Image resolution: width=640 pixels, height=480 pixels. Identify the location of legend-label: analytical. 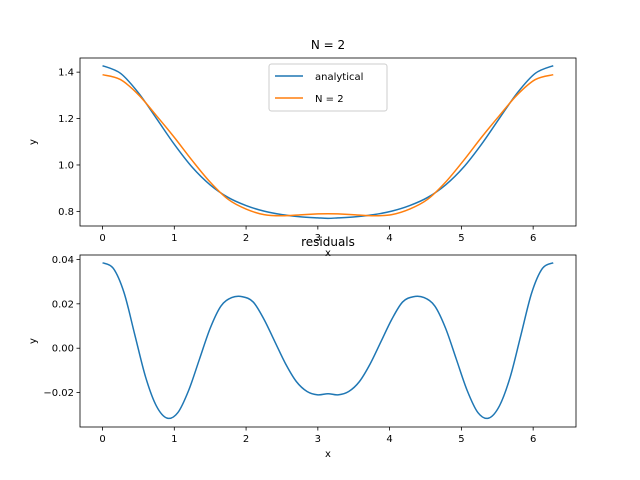
(339, 77).